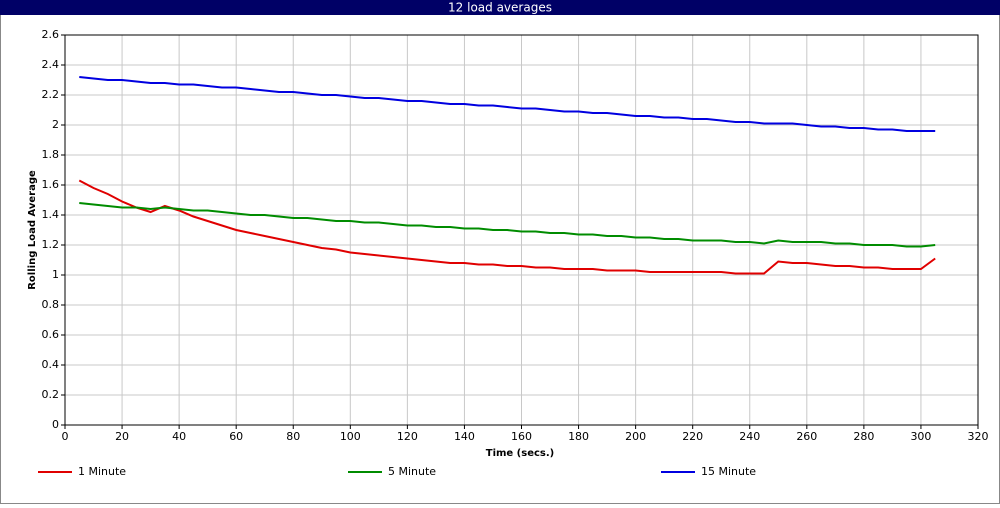 The image size is (1000, 508). What do you see at coordinates (293, 436) in the screenshot?
I see `x-tick-label: 80` at bounding box center [293, 436].